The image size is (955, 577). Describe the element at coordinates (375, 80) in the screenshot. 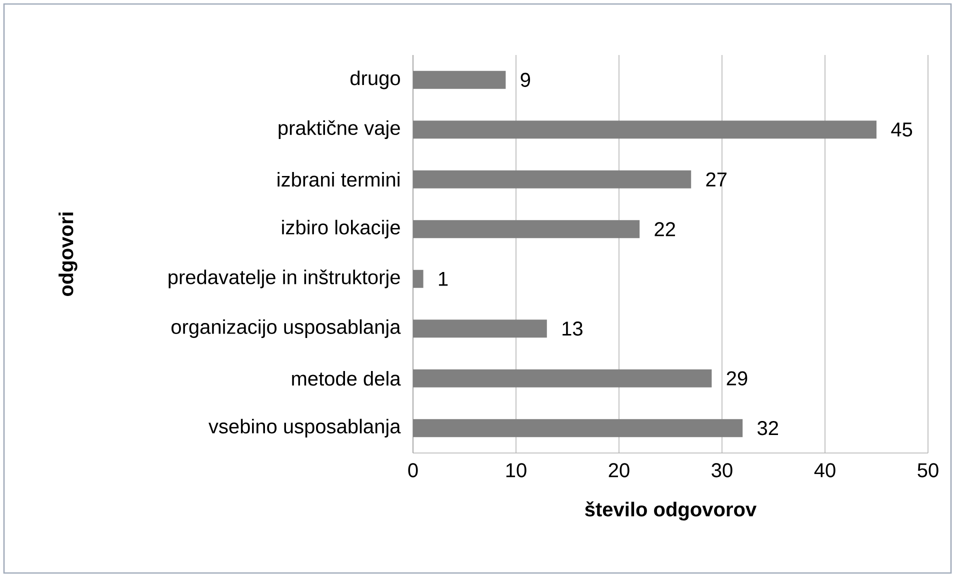

I see `y-tick-label: drugo` at that location.